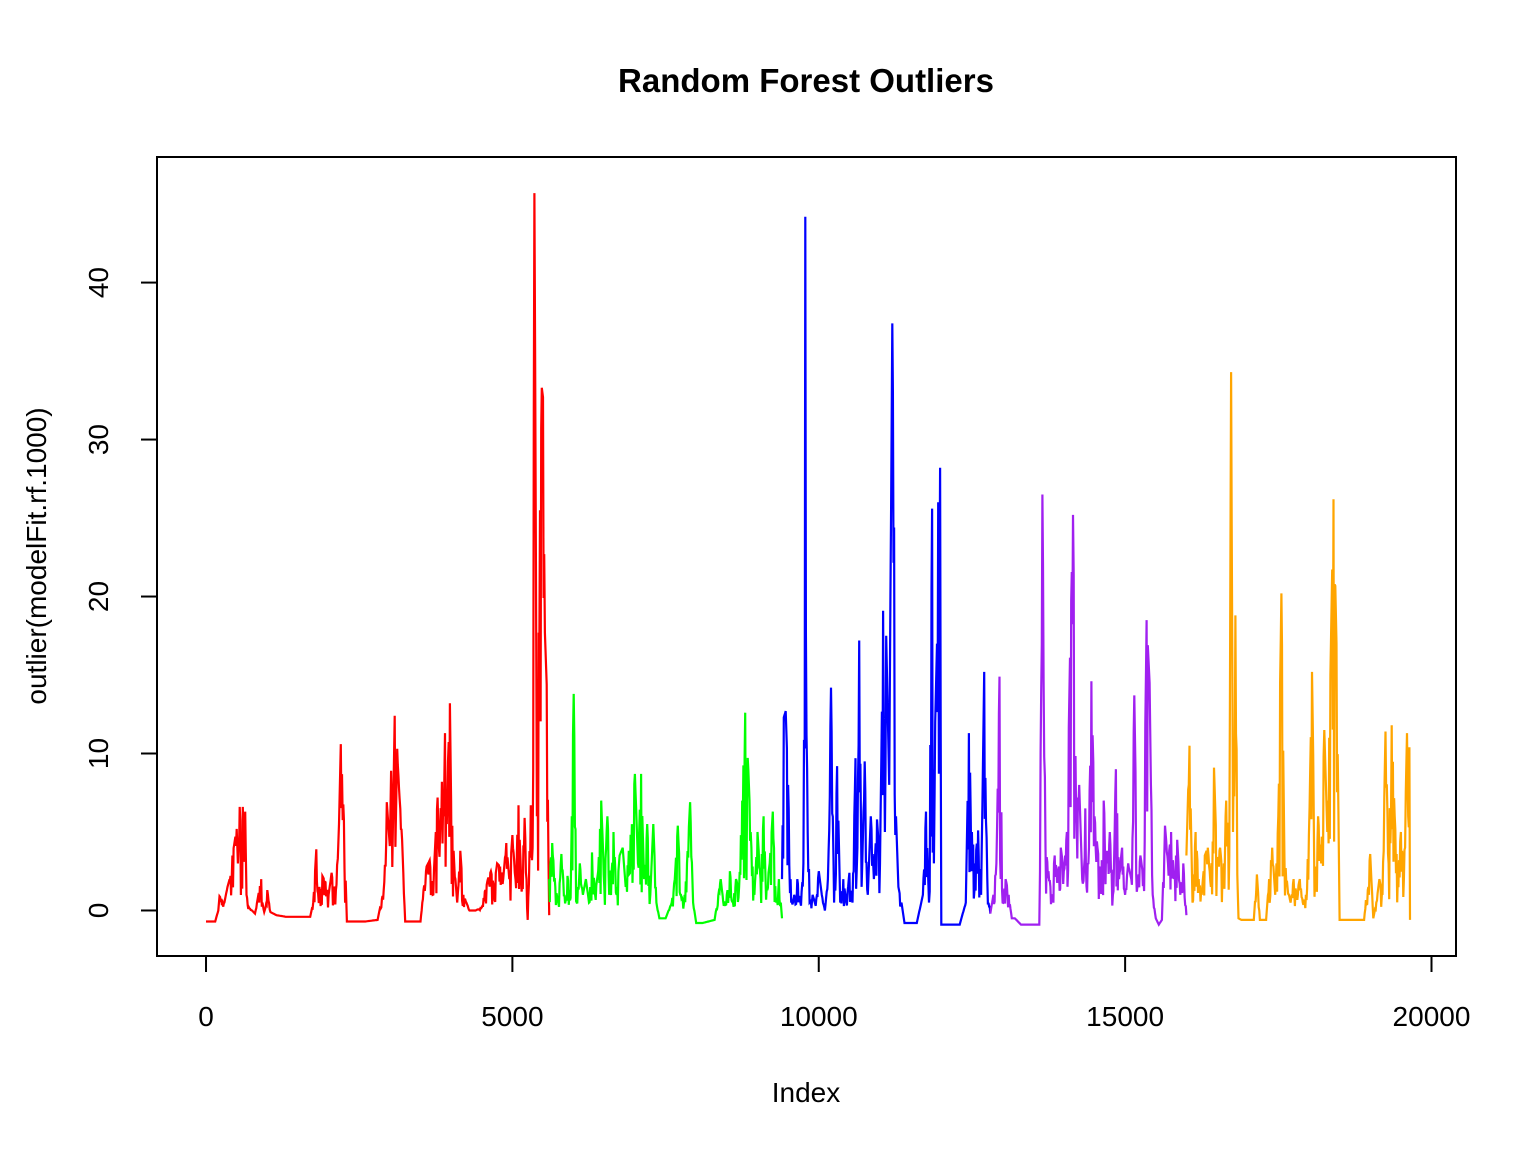 This screenshot has width=1536, height=1157. Describe the element at coordinates (98, 596) in the screenshot. I see `y-tick-label: 20` at that location.